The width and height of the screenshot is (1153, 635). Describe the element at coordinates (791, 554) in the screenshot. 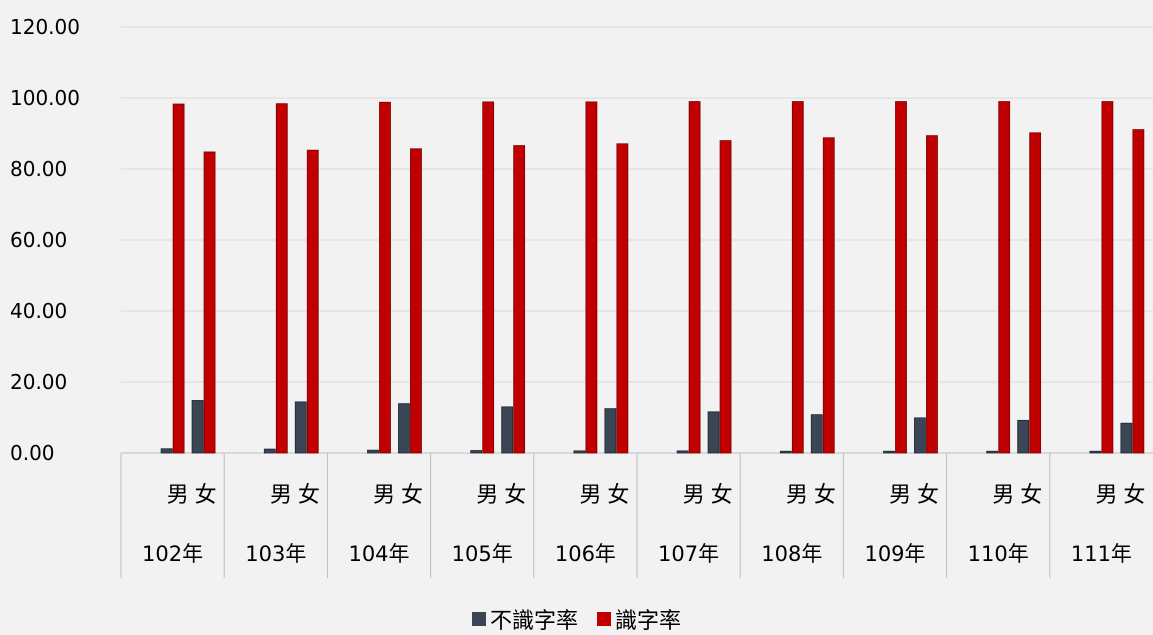

I see `group-label: 108年` at that location.